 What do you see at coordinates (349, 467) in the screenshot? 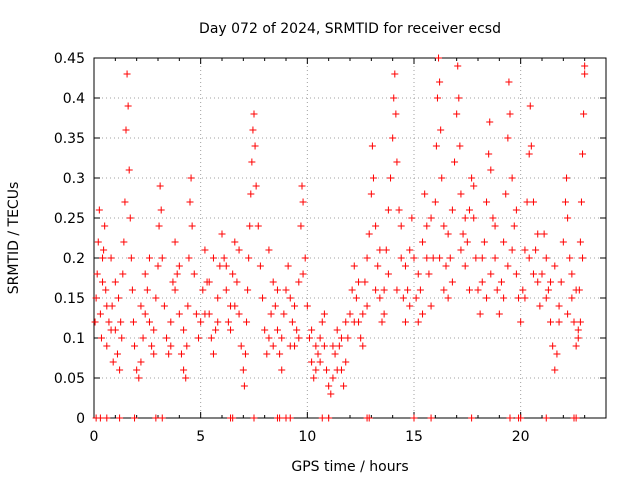
I see `x-axis-label: GPS time / hours` at bounding box center [349, 467].